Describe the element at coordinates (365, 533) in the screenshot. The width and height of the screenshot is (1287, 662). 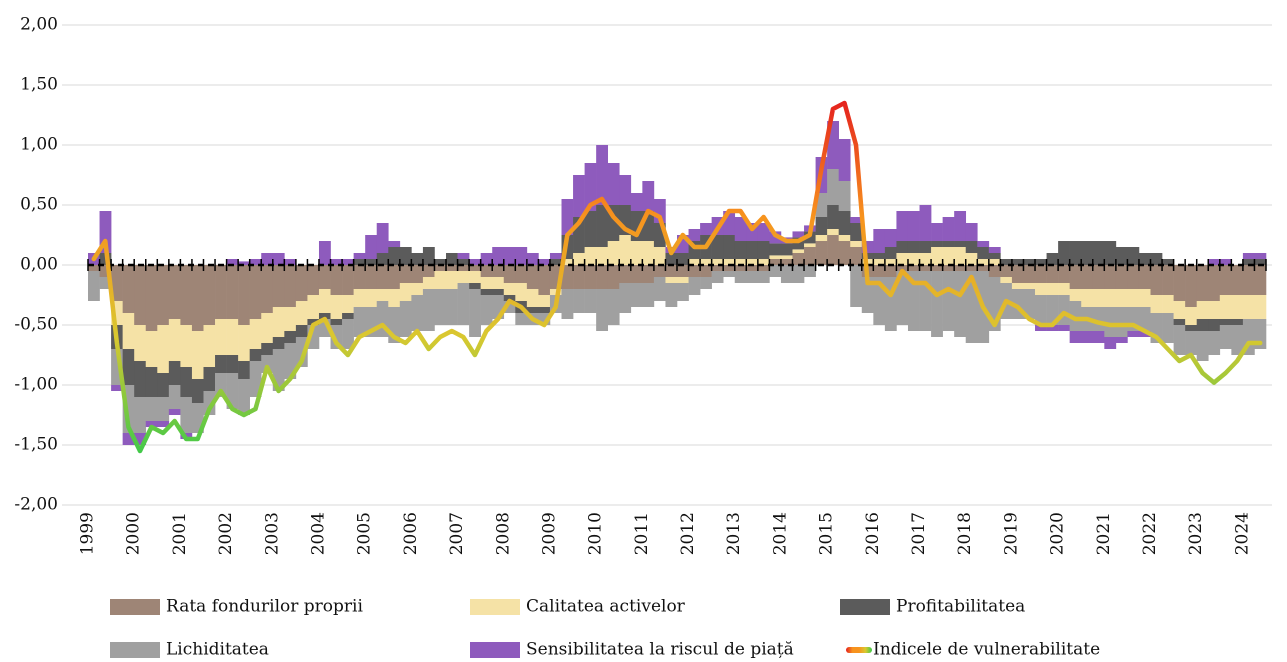
I see `x-tick-label: 2005` at that location.